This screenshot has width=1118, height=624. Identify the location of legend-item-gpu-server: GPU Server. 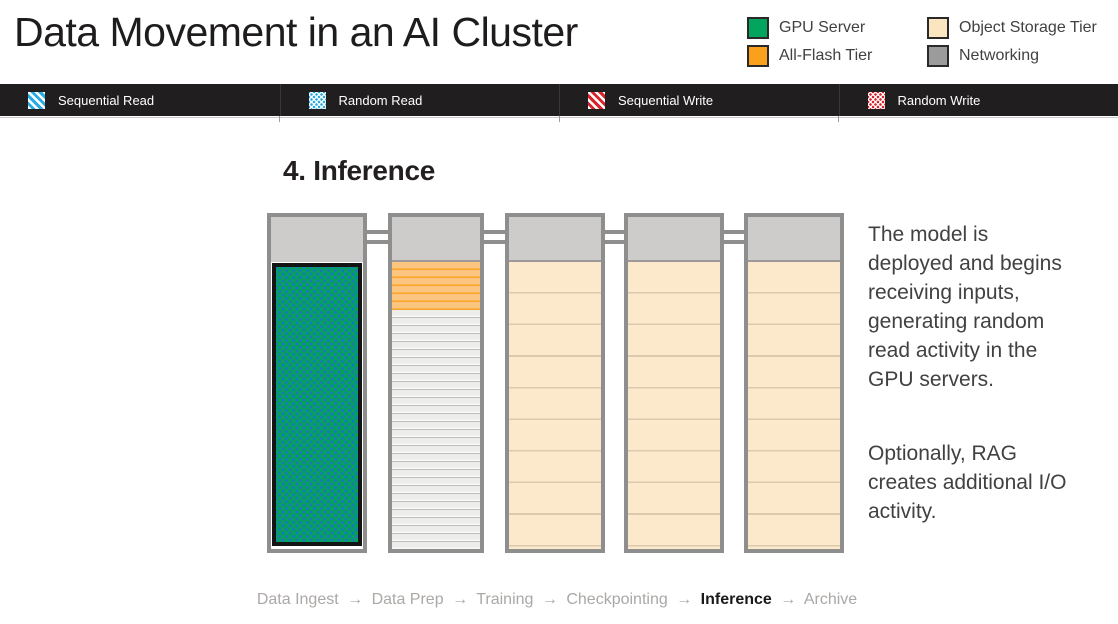
(806, 28).